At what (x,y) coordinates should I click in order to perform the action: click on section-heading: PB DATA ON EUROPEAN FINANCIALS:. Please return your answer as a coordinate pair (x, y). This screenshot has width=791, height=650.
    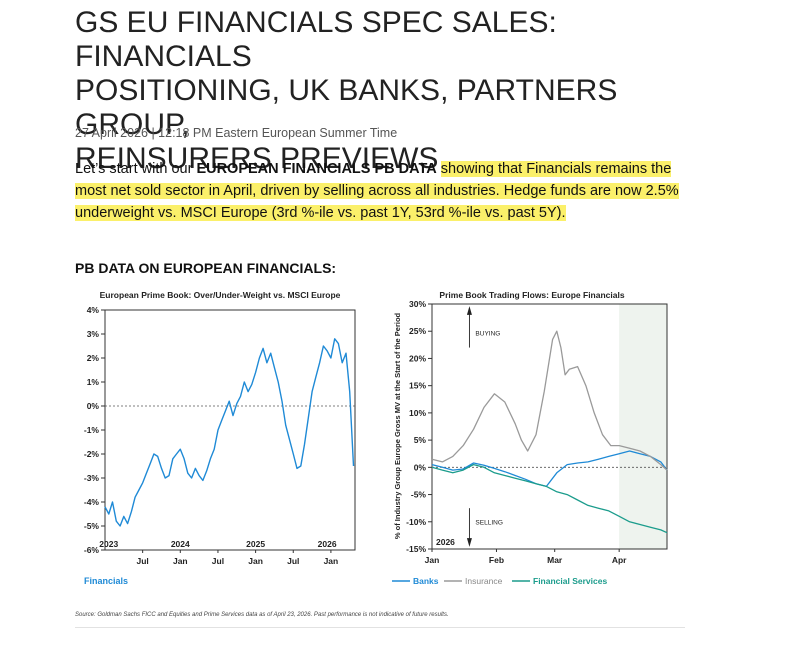
    Looking at the image, I should click on (206, 268).